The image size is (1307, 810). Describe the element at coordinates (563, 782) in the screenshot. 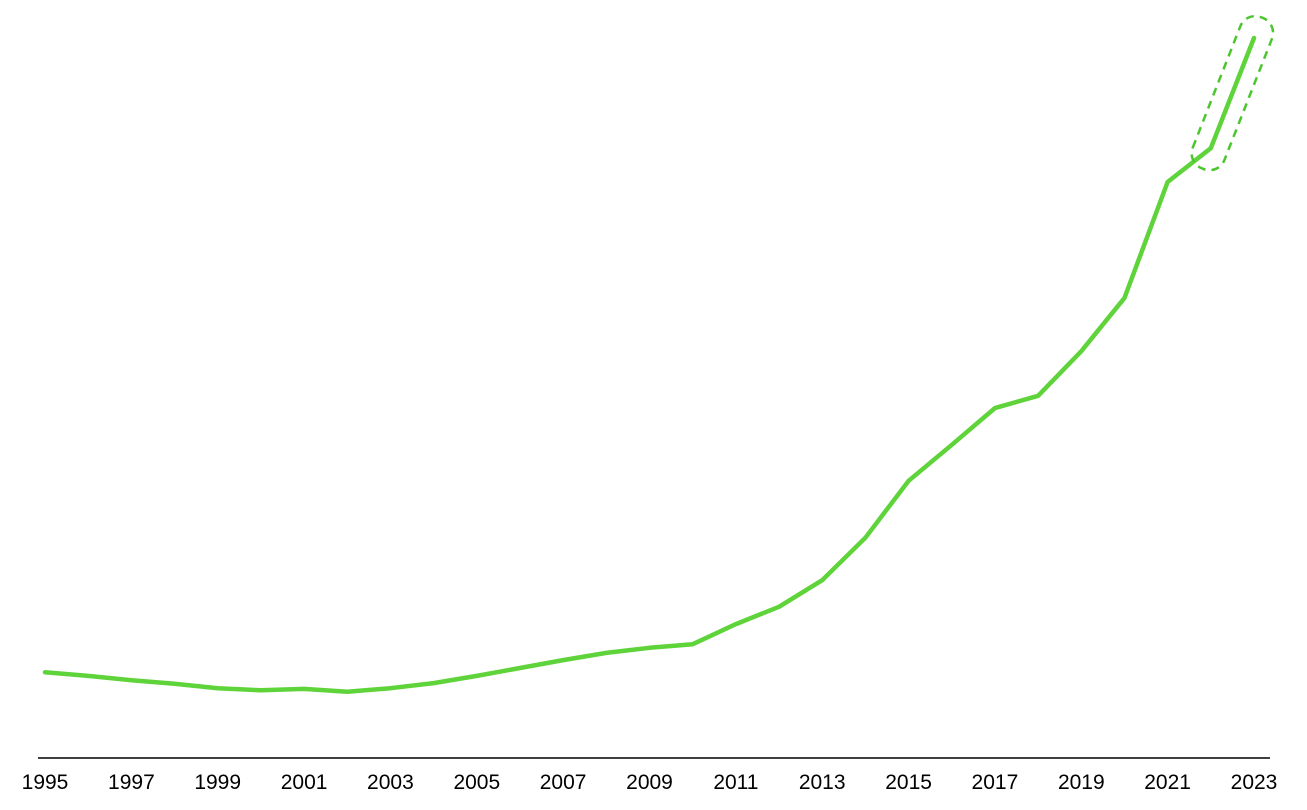

I see `x-axis-tick-label: 2007` at that location.